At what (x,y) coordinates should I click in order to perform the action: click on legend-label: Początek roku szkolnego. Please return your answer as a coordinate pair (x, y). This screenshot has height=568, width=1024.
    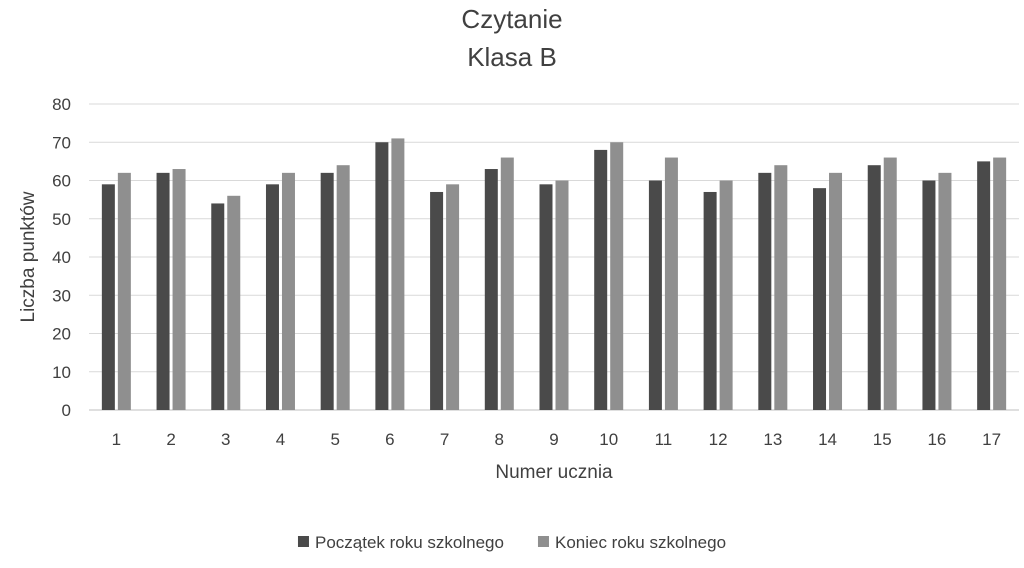
    Looking at the image, I should click on (409, 542).